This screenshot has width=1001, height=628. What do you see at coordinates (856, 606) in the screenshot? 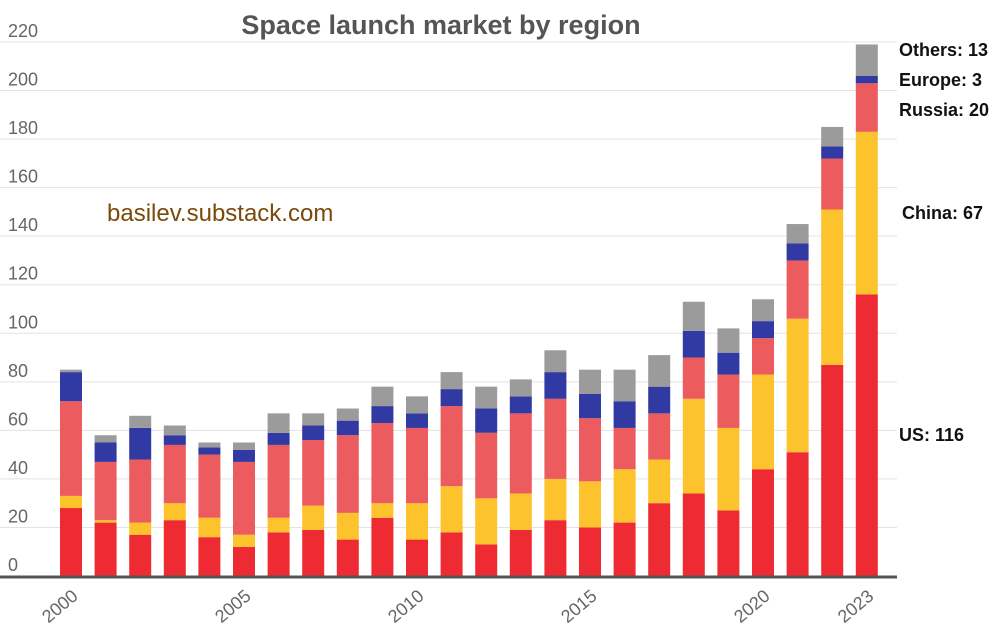
I see `x-tick-label: 2023` at bounding box center [856, 606].